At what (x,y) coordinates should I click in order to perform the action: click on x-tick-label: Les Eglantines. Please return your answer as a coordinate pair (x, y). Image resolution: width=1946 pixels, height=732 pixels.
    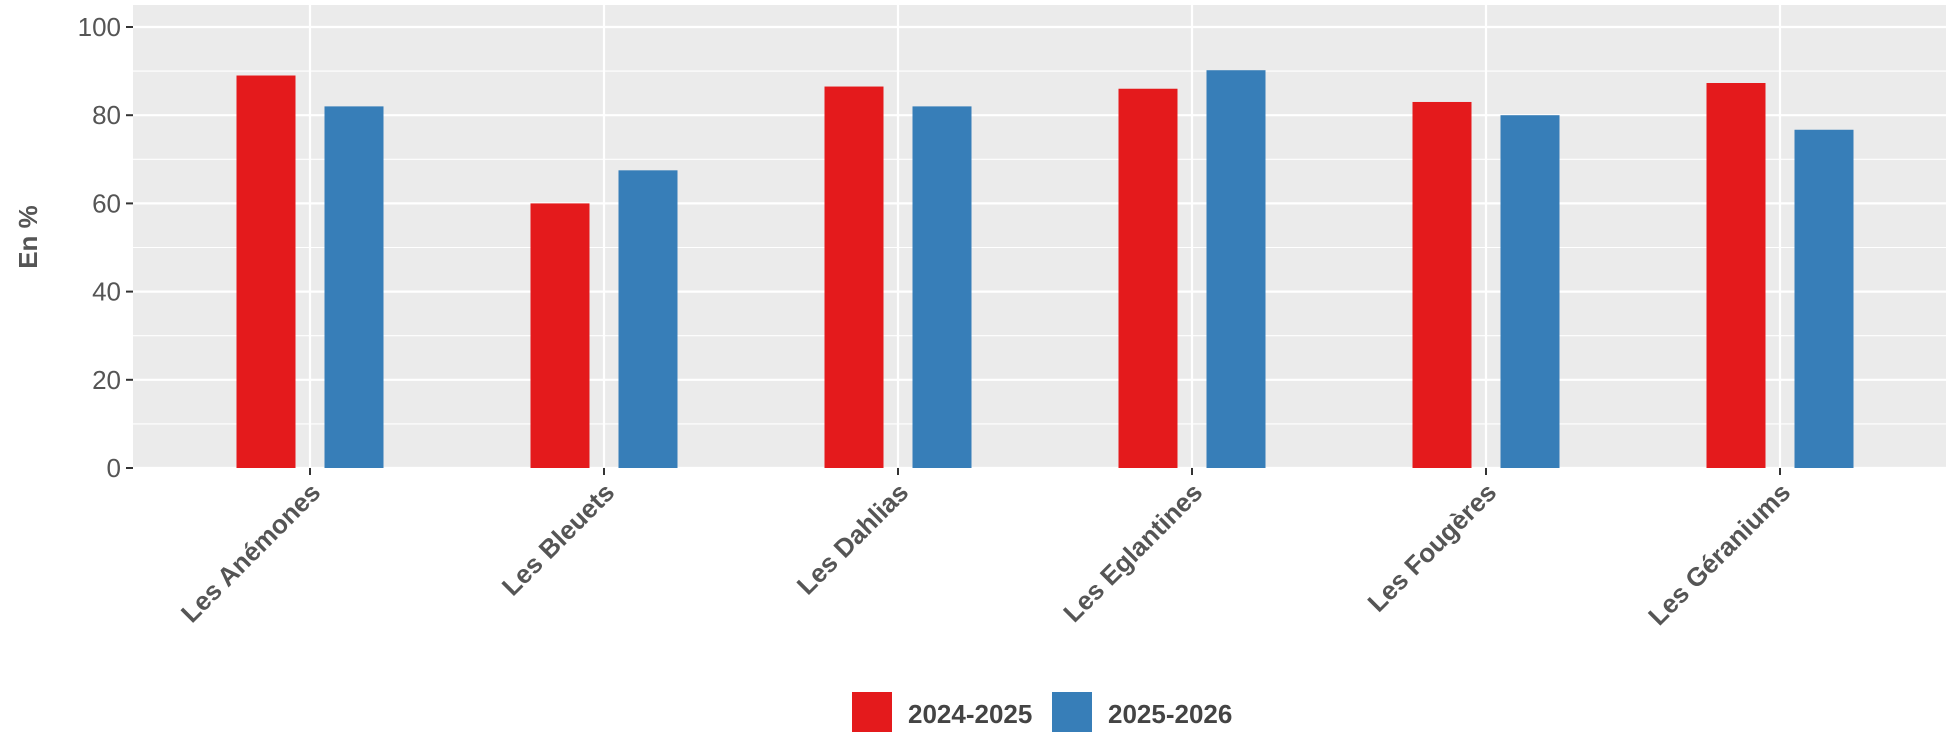
    Looking at the image, I should click on (1132, 552).